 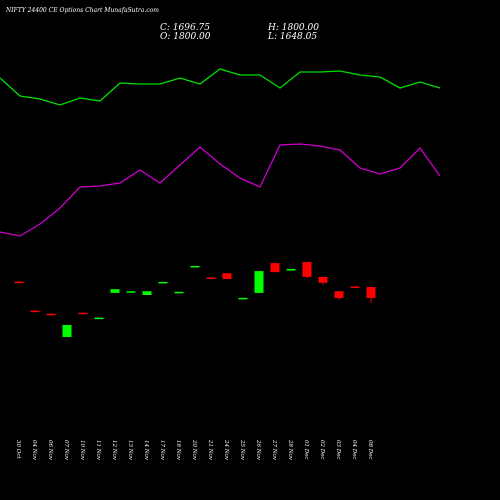 I want to click on x-tick-label: 04 Dec, so click(x=354, y=450).